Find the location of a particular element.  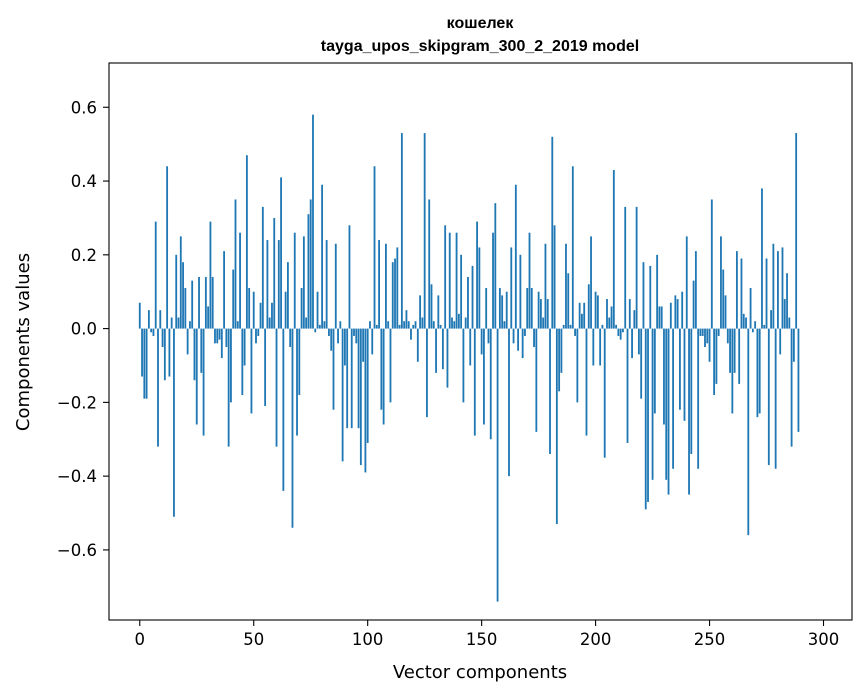

y-tick-label: −0.2 is located at coordinates (77, 402).